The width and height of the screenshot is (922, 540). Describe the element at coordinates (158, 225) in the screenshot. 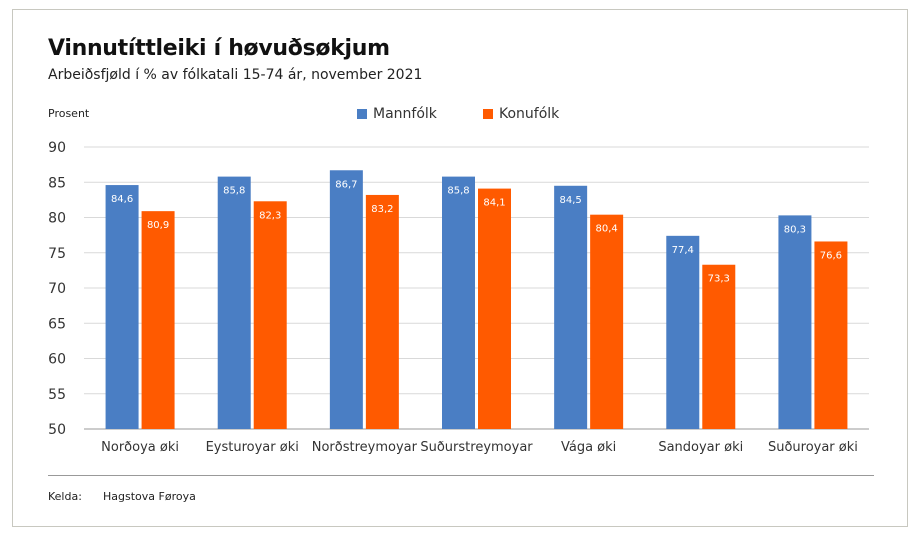

I see `data-label: 80,9` at that location.